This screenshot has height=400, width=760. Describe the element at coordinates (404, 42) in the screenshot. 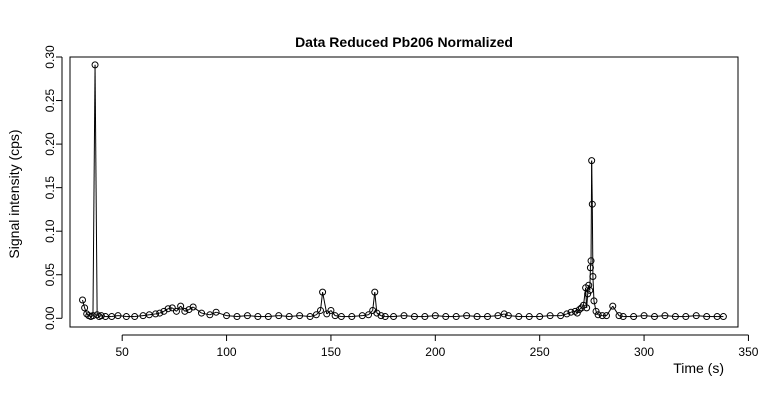

I see `chart-title: Data Reduced Pb206 Normalized` at that location.